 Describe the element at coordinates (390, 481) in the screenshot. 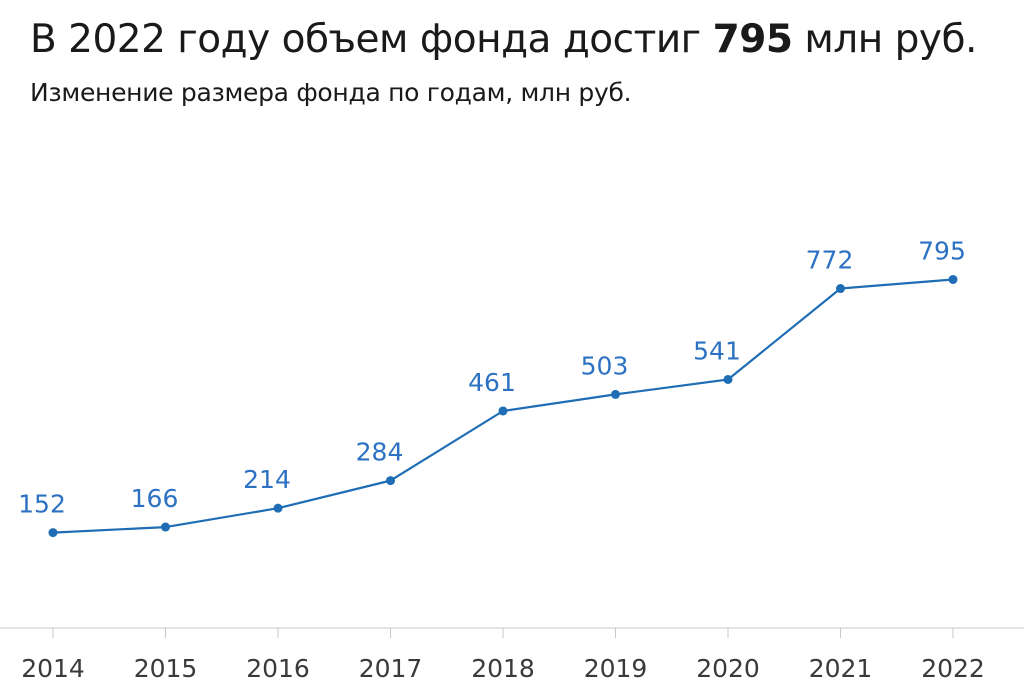

I see `data-point-2017` at that location.